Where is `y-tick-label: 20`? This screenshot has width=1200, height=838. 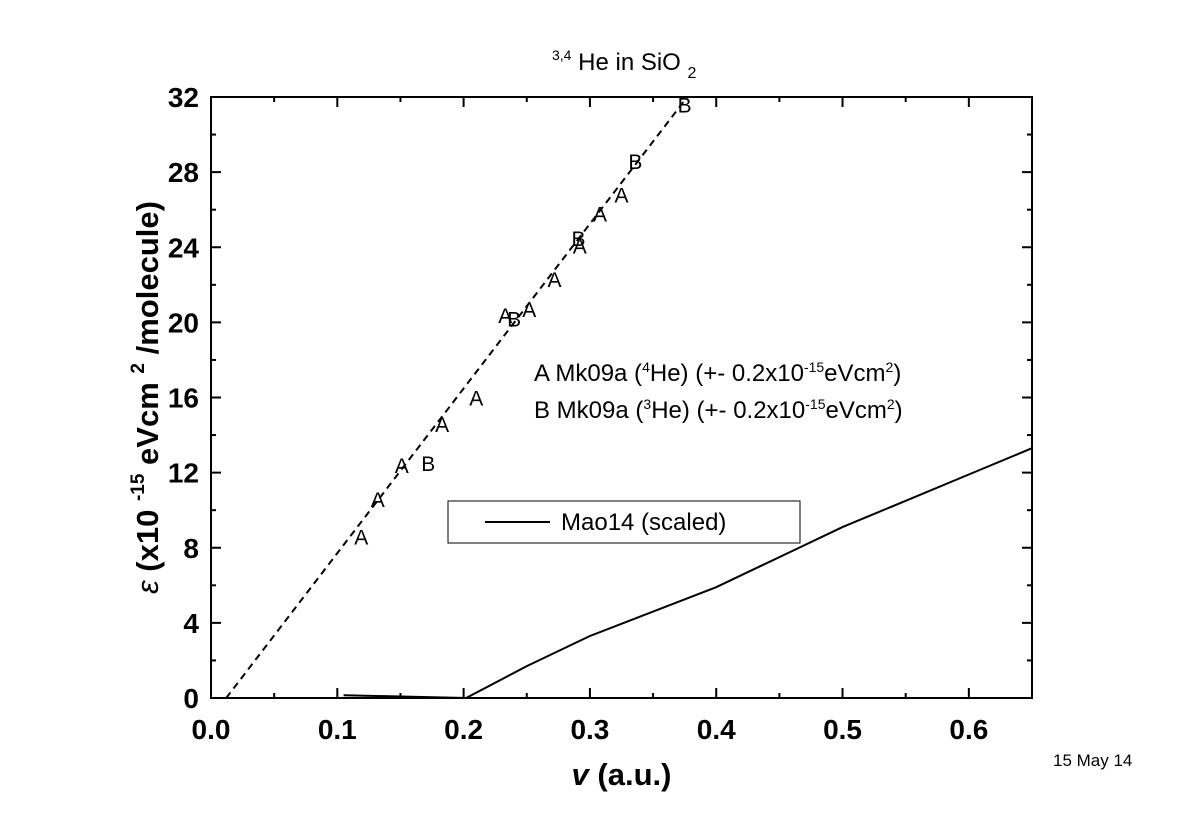
y-tick-label: 20 is located at coordinates (183, 322).